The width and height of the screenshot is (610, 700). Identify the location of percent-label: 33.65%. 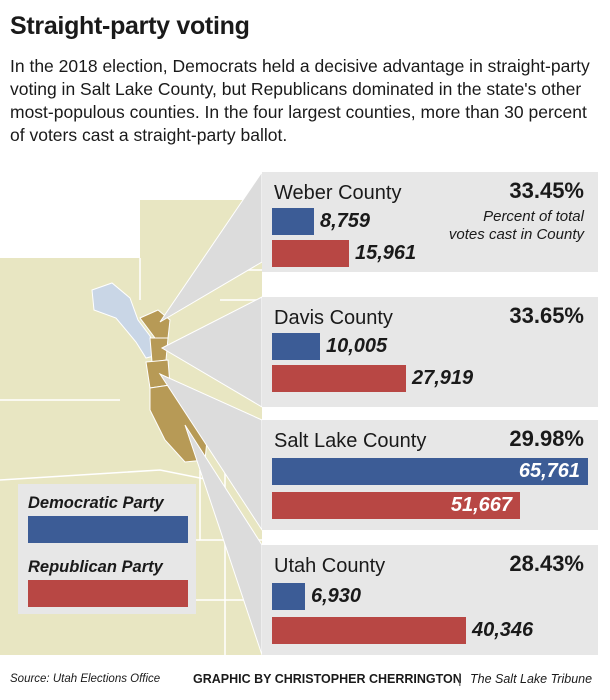
(546, 315).